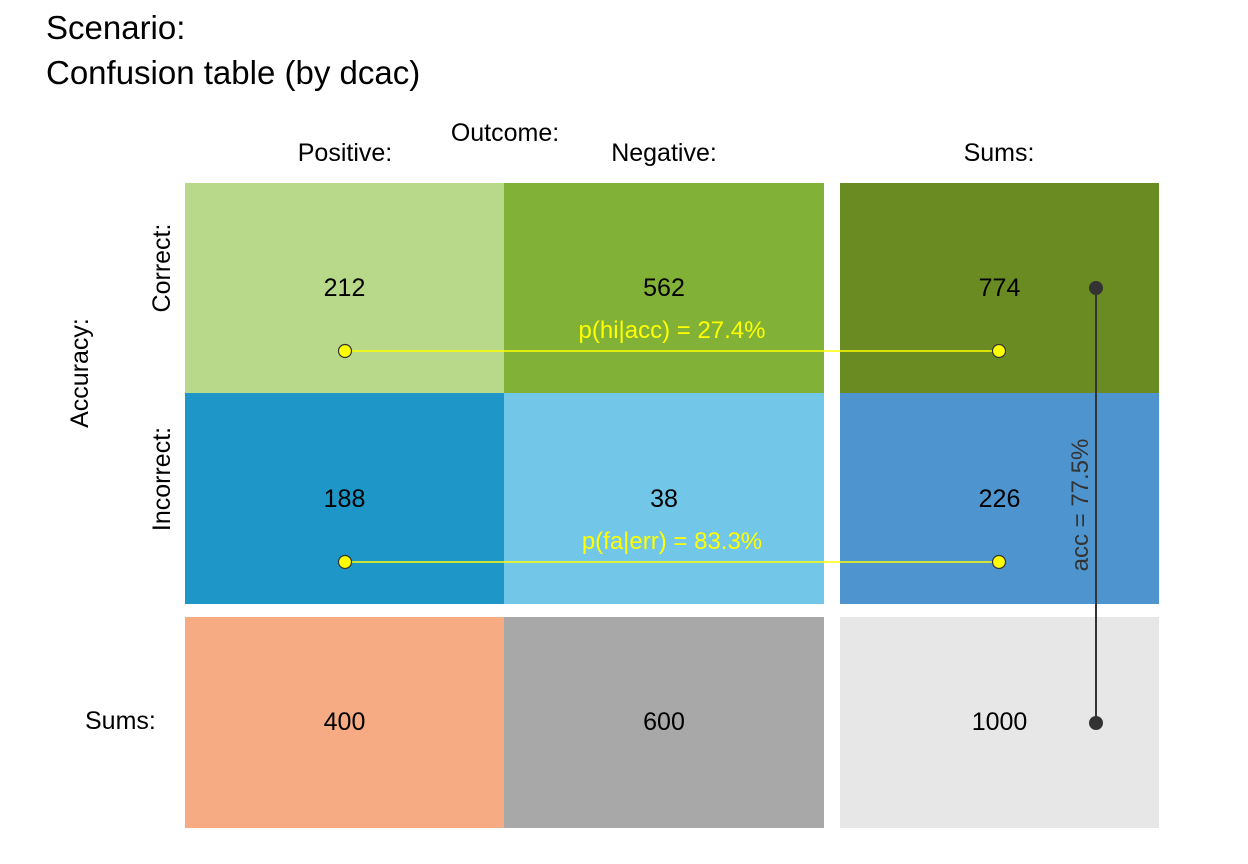 The height and width of the screenshot is (864, 1248). Describe the element at coordinates (345, 351) in the screenshot. I see `hi-acc-start-dot` at that location.